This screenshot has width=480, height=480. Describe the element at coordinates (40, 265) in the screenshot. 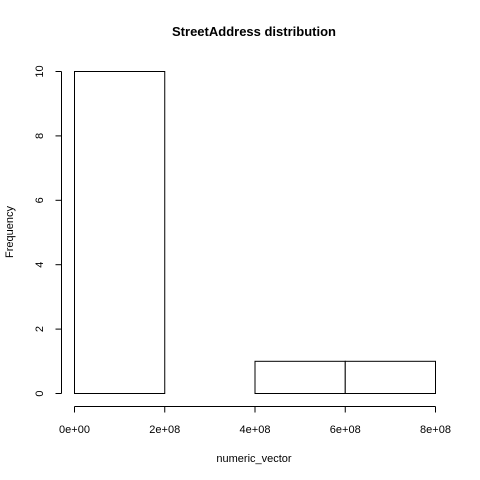

I see `y-tick-label-2: 4` at that location.